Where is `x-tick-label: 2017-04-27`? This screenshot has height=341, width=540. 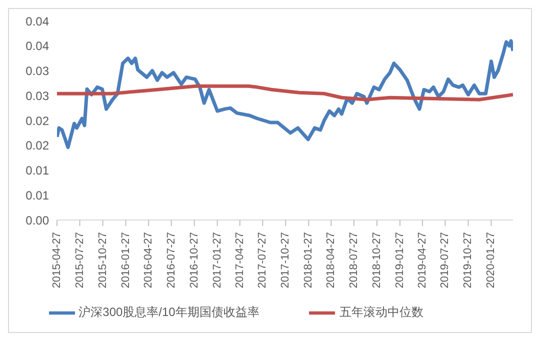 x-tick-label: 2017-04-27 is located at coordinates (240, 260).